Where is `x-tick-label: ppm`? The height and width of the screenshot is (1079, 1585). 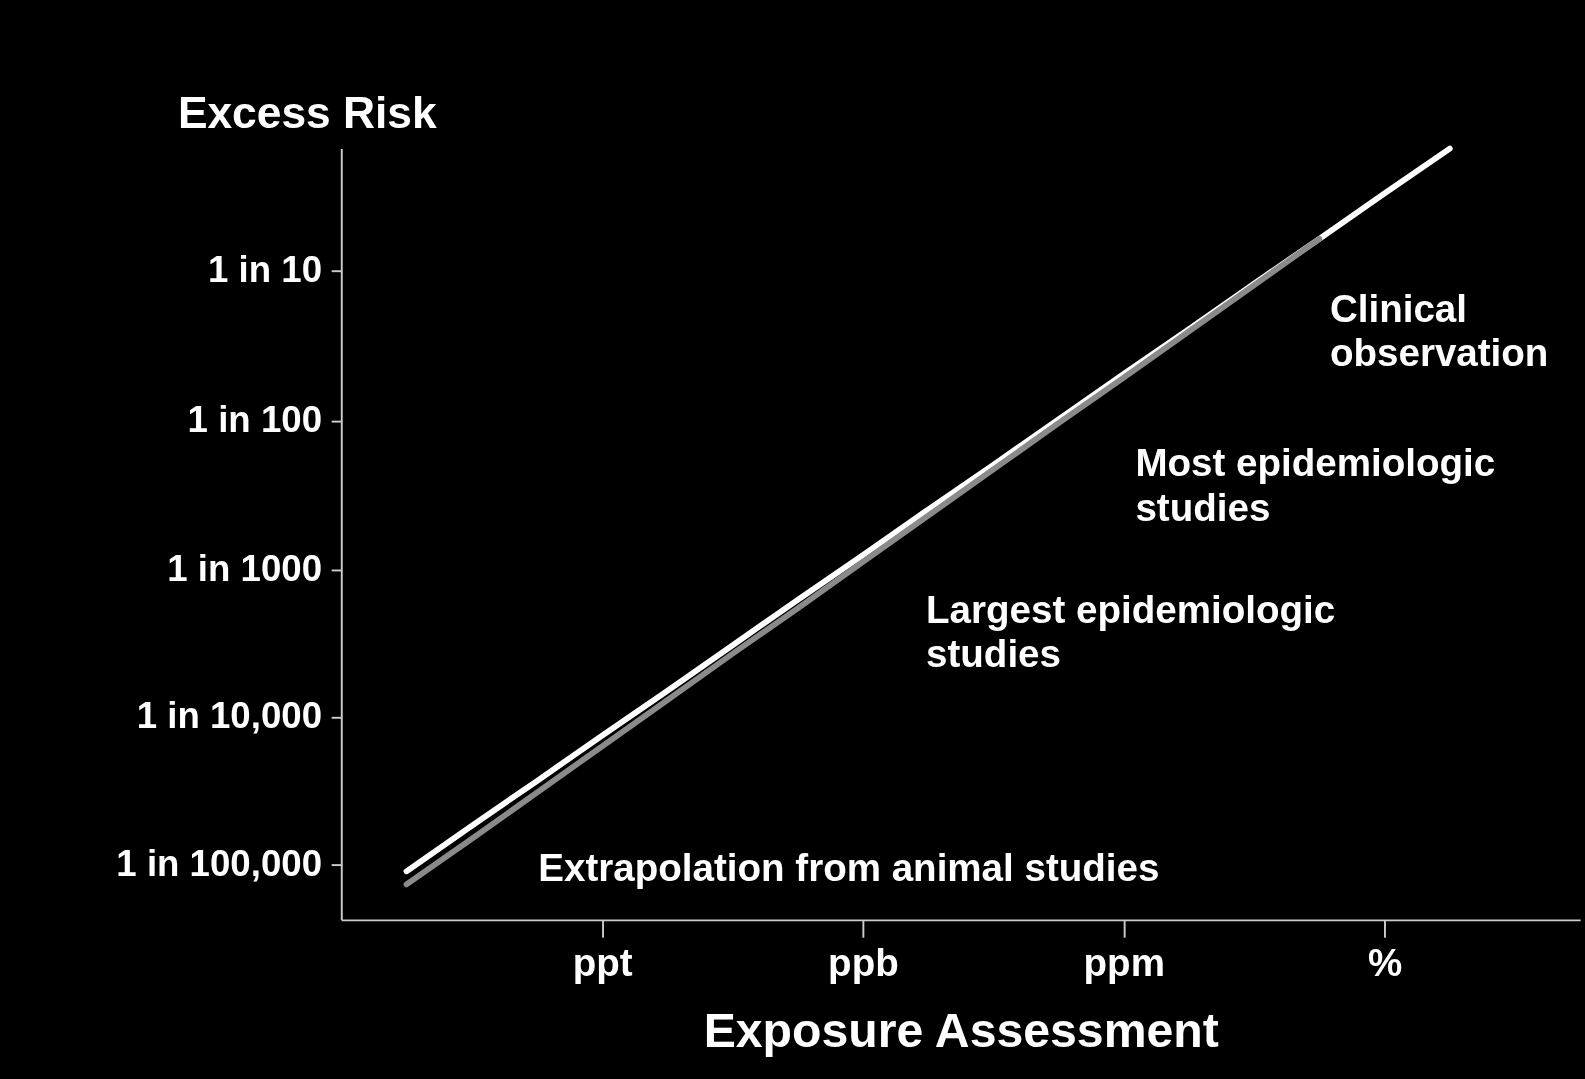 x-tick-label: ppm is located at coordinates (1124, 963).